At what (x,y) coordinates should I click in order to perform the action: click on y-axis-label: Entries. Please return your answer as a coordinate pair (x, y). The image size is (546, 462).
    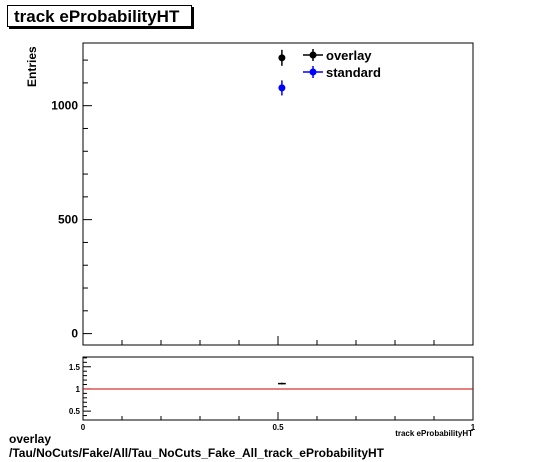
    Looking at the image, I should click on (32, 66).